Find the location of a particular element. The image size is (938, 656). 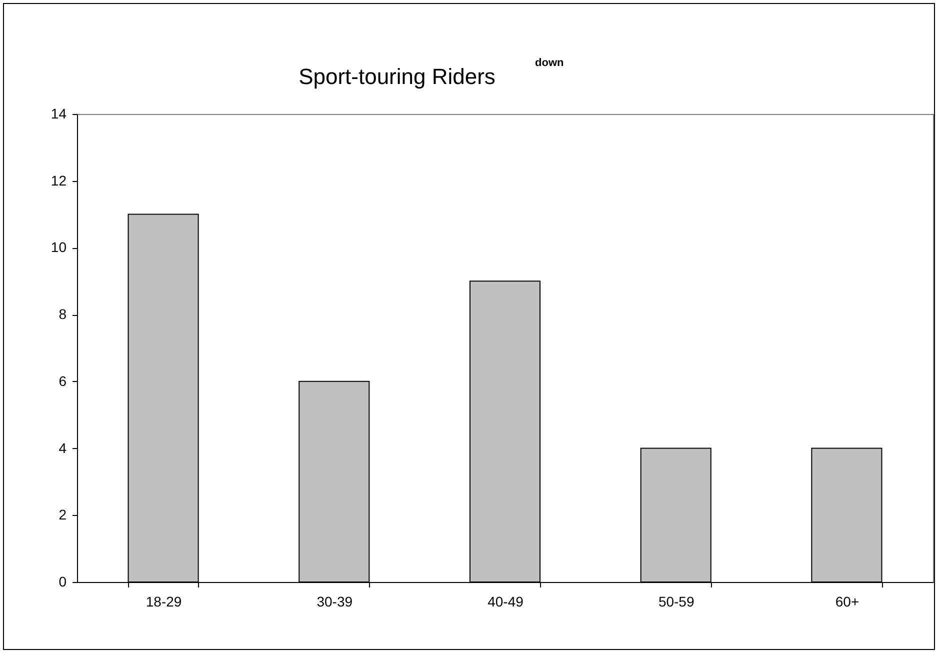

y-tick-label: 8 is located at coordinates (62, 314).